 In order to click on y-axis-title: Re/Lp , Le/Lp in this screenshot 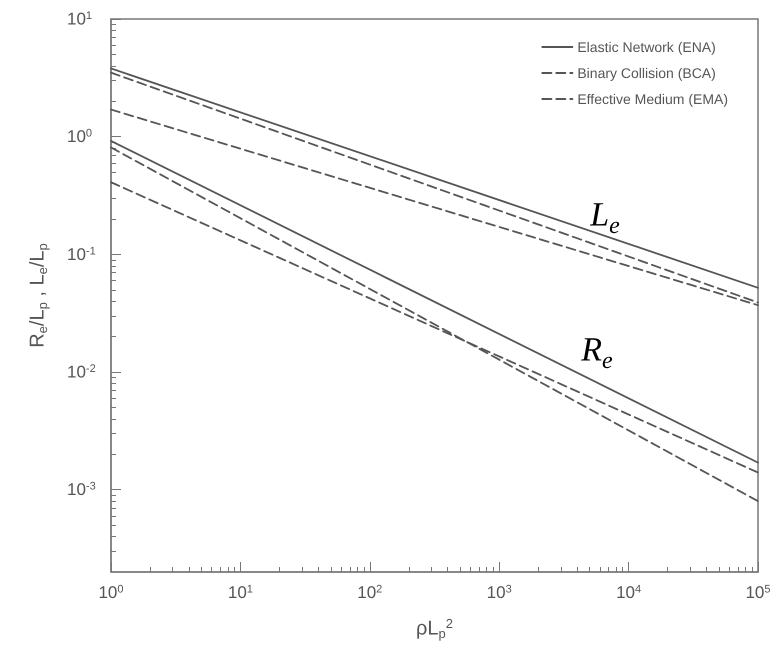, I will do `click(38, 295)`.